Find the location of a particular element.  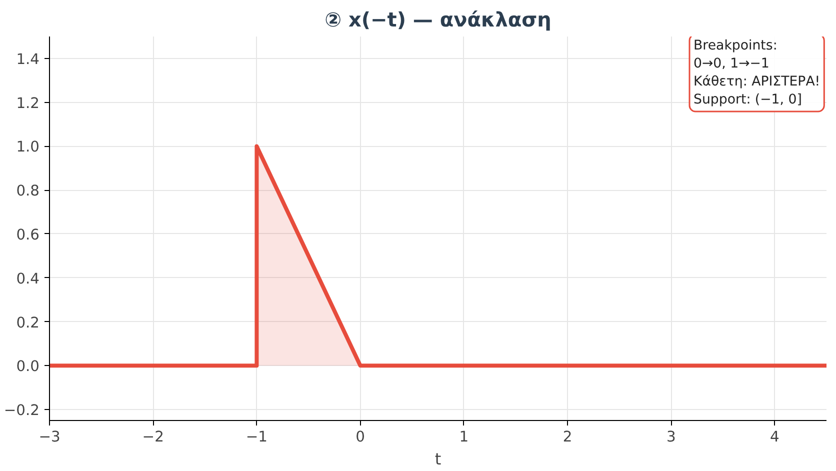

y-tick-label: 0.2 is located at coordinates (28, 323).